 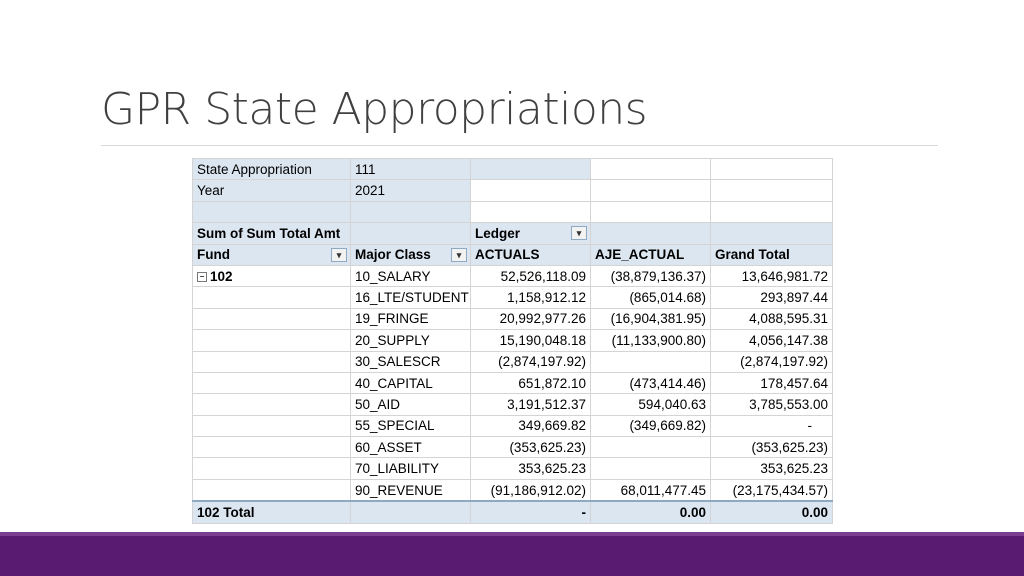 What do you see at coordinates (530, 468) in the screenshot?
I see `actuals-cell: 353,625.23` at bounding box center [530, 468].